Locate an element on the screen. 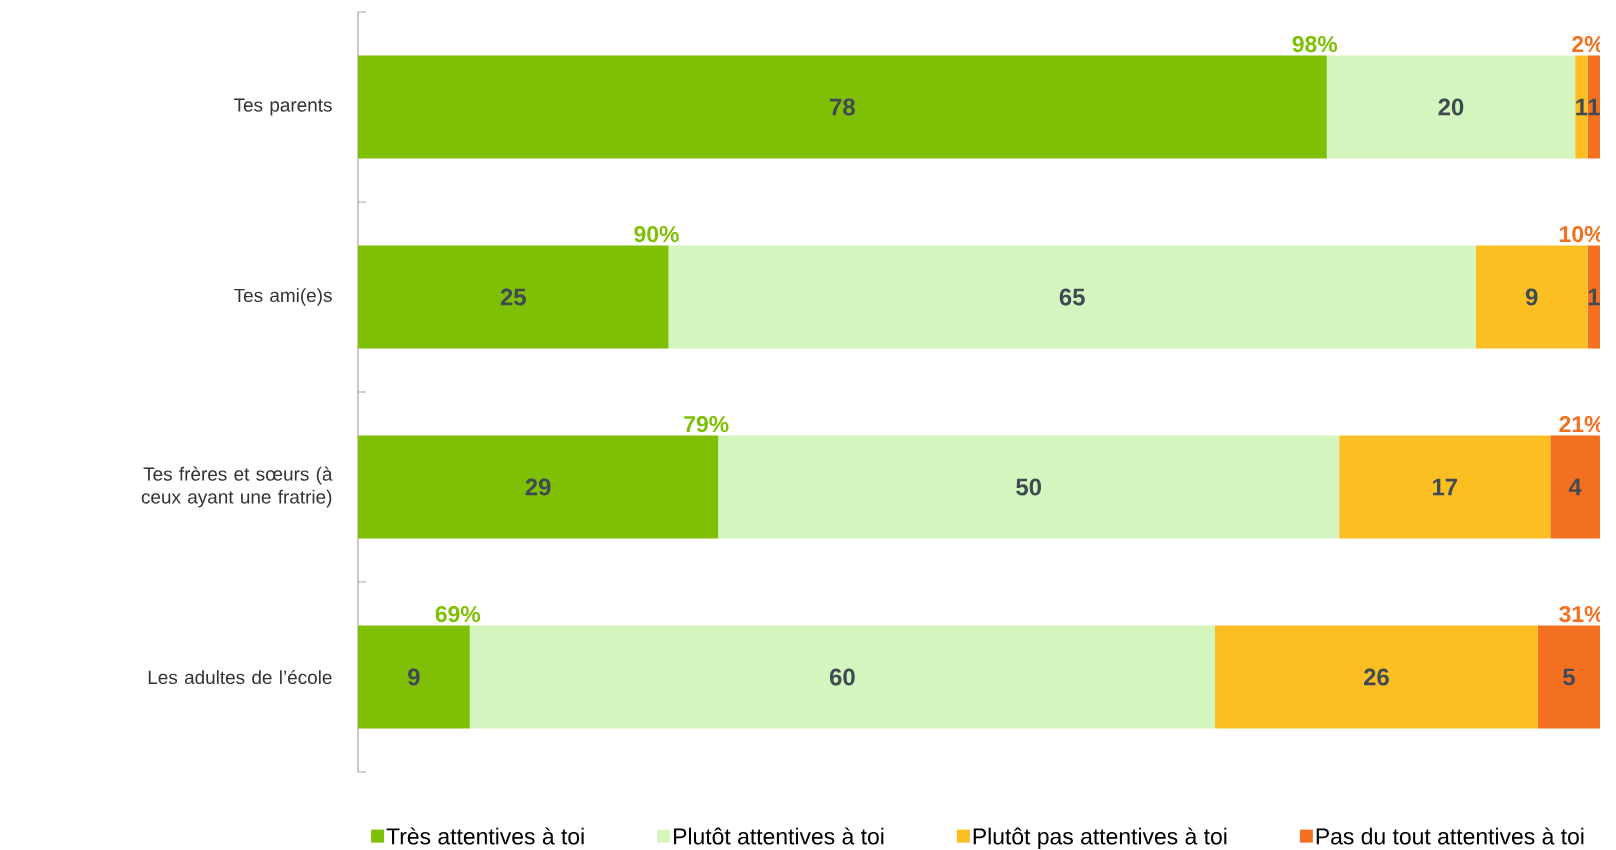 This screenshot has height=850, width=1616. annotation: 79% is located at coordinates (706, 424).